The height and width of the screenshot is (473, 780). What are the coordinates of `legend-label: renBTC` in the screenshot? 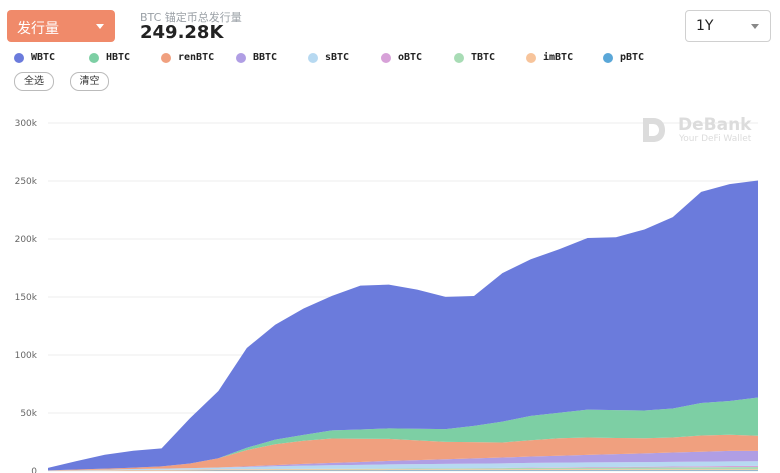 It's located at (196, 57).